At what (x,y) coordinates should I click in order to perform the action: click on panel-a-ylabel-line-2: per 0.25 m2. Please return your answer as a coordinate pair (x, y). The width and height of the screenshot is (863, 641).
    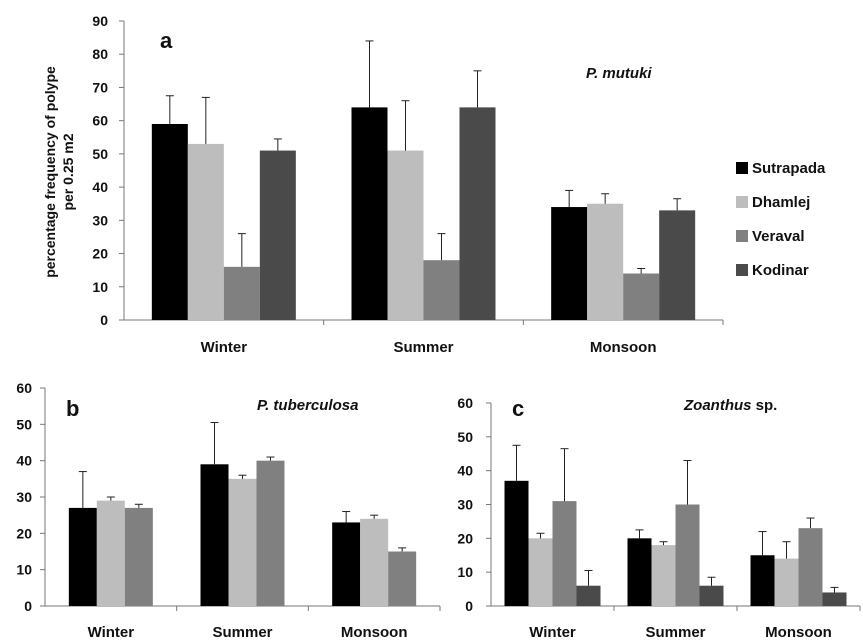
    Looking at the image, I should click on (68, 171).